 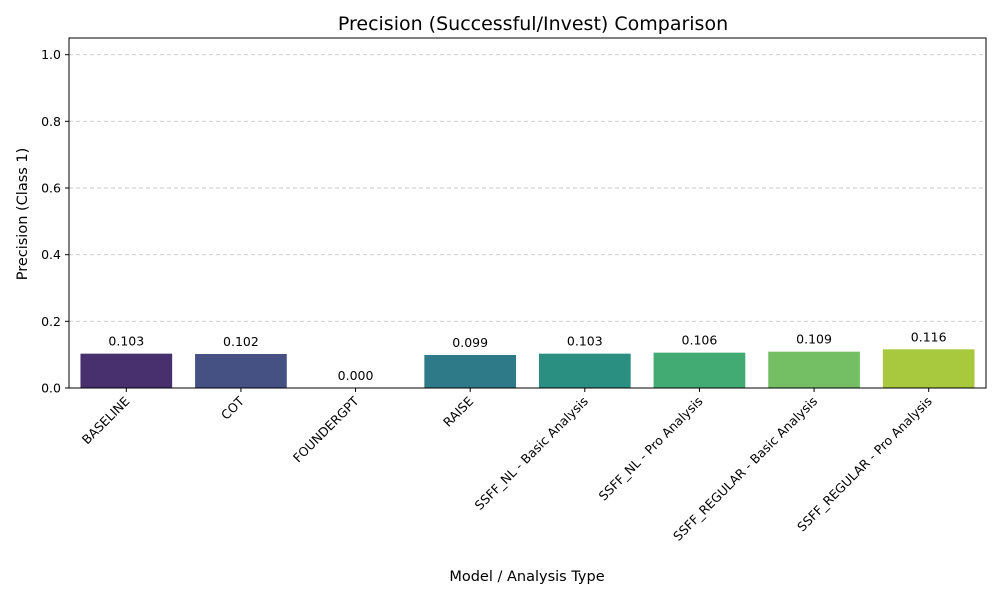 What do you see at coordinates (326, 429) in the screenshot?
I see `x-tick-label: FOUNDERGPT` at bounding box center [326, 429].